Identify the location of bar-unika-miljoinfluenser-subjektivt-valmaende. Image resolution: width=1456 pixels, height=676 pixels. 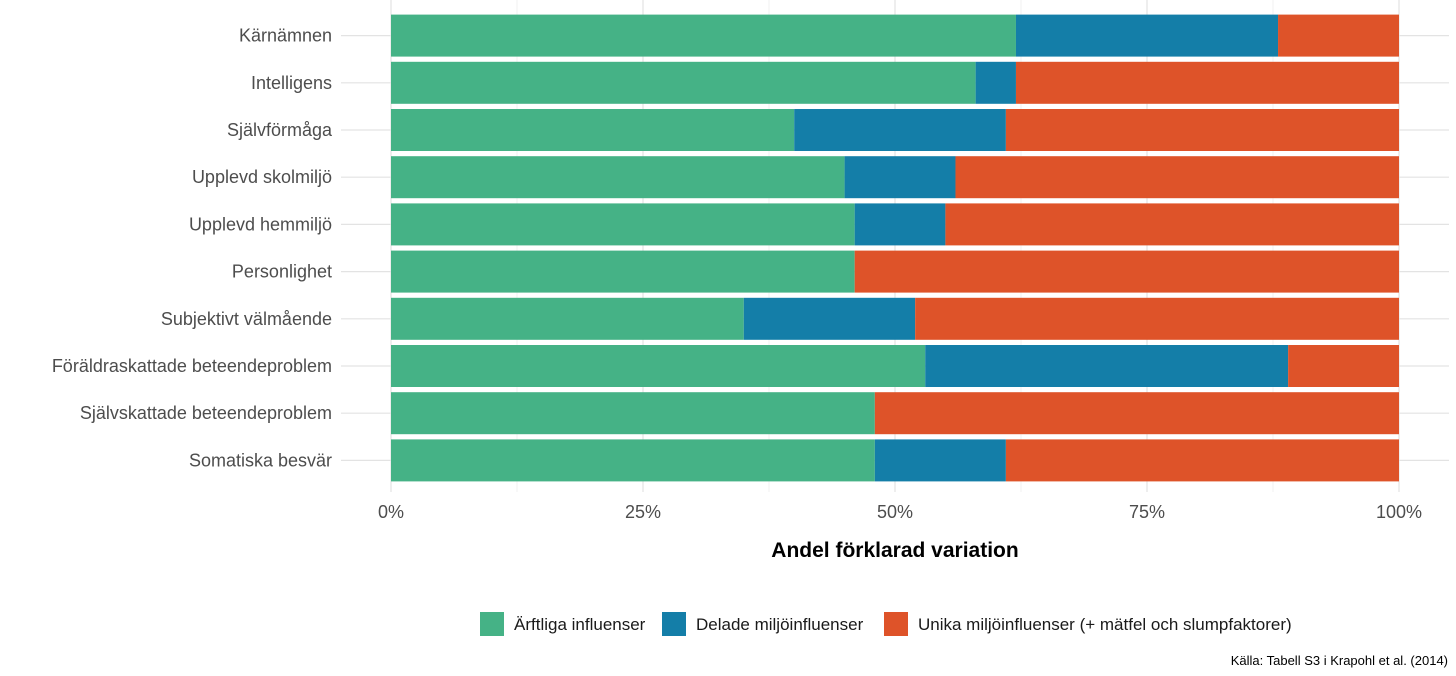
(1157, 318).